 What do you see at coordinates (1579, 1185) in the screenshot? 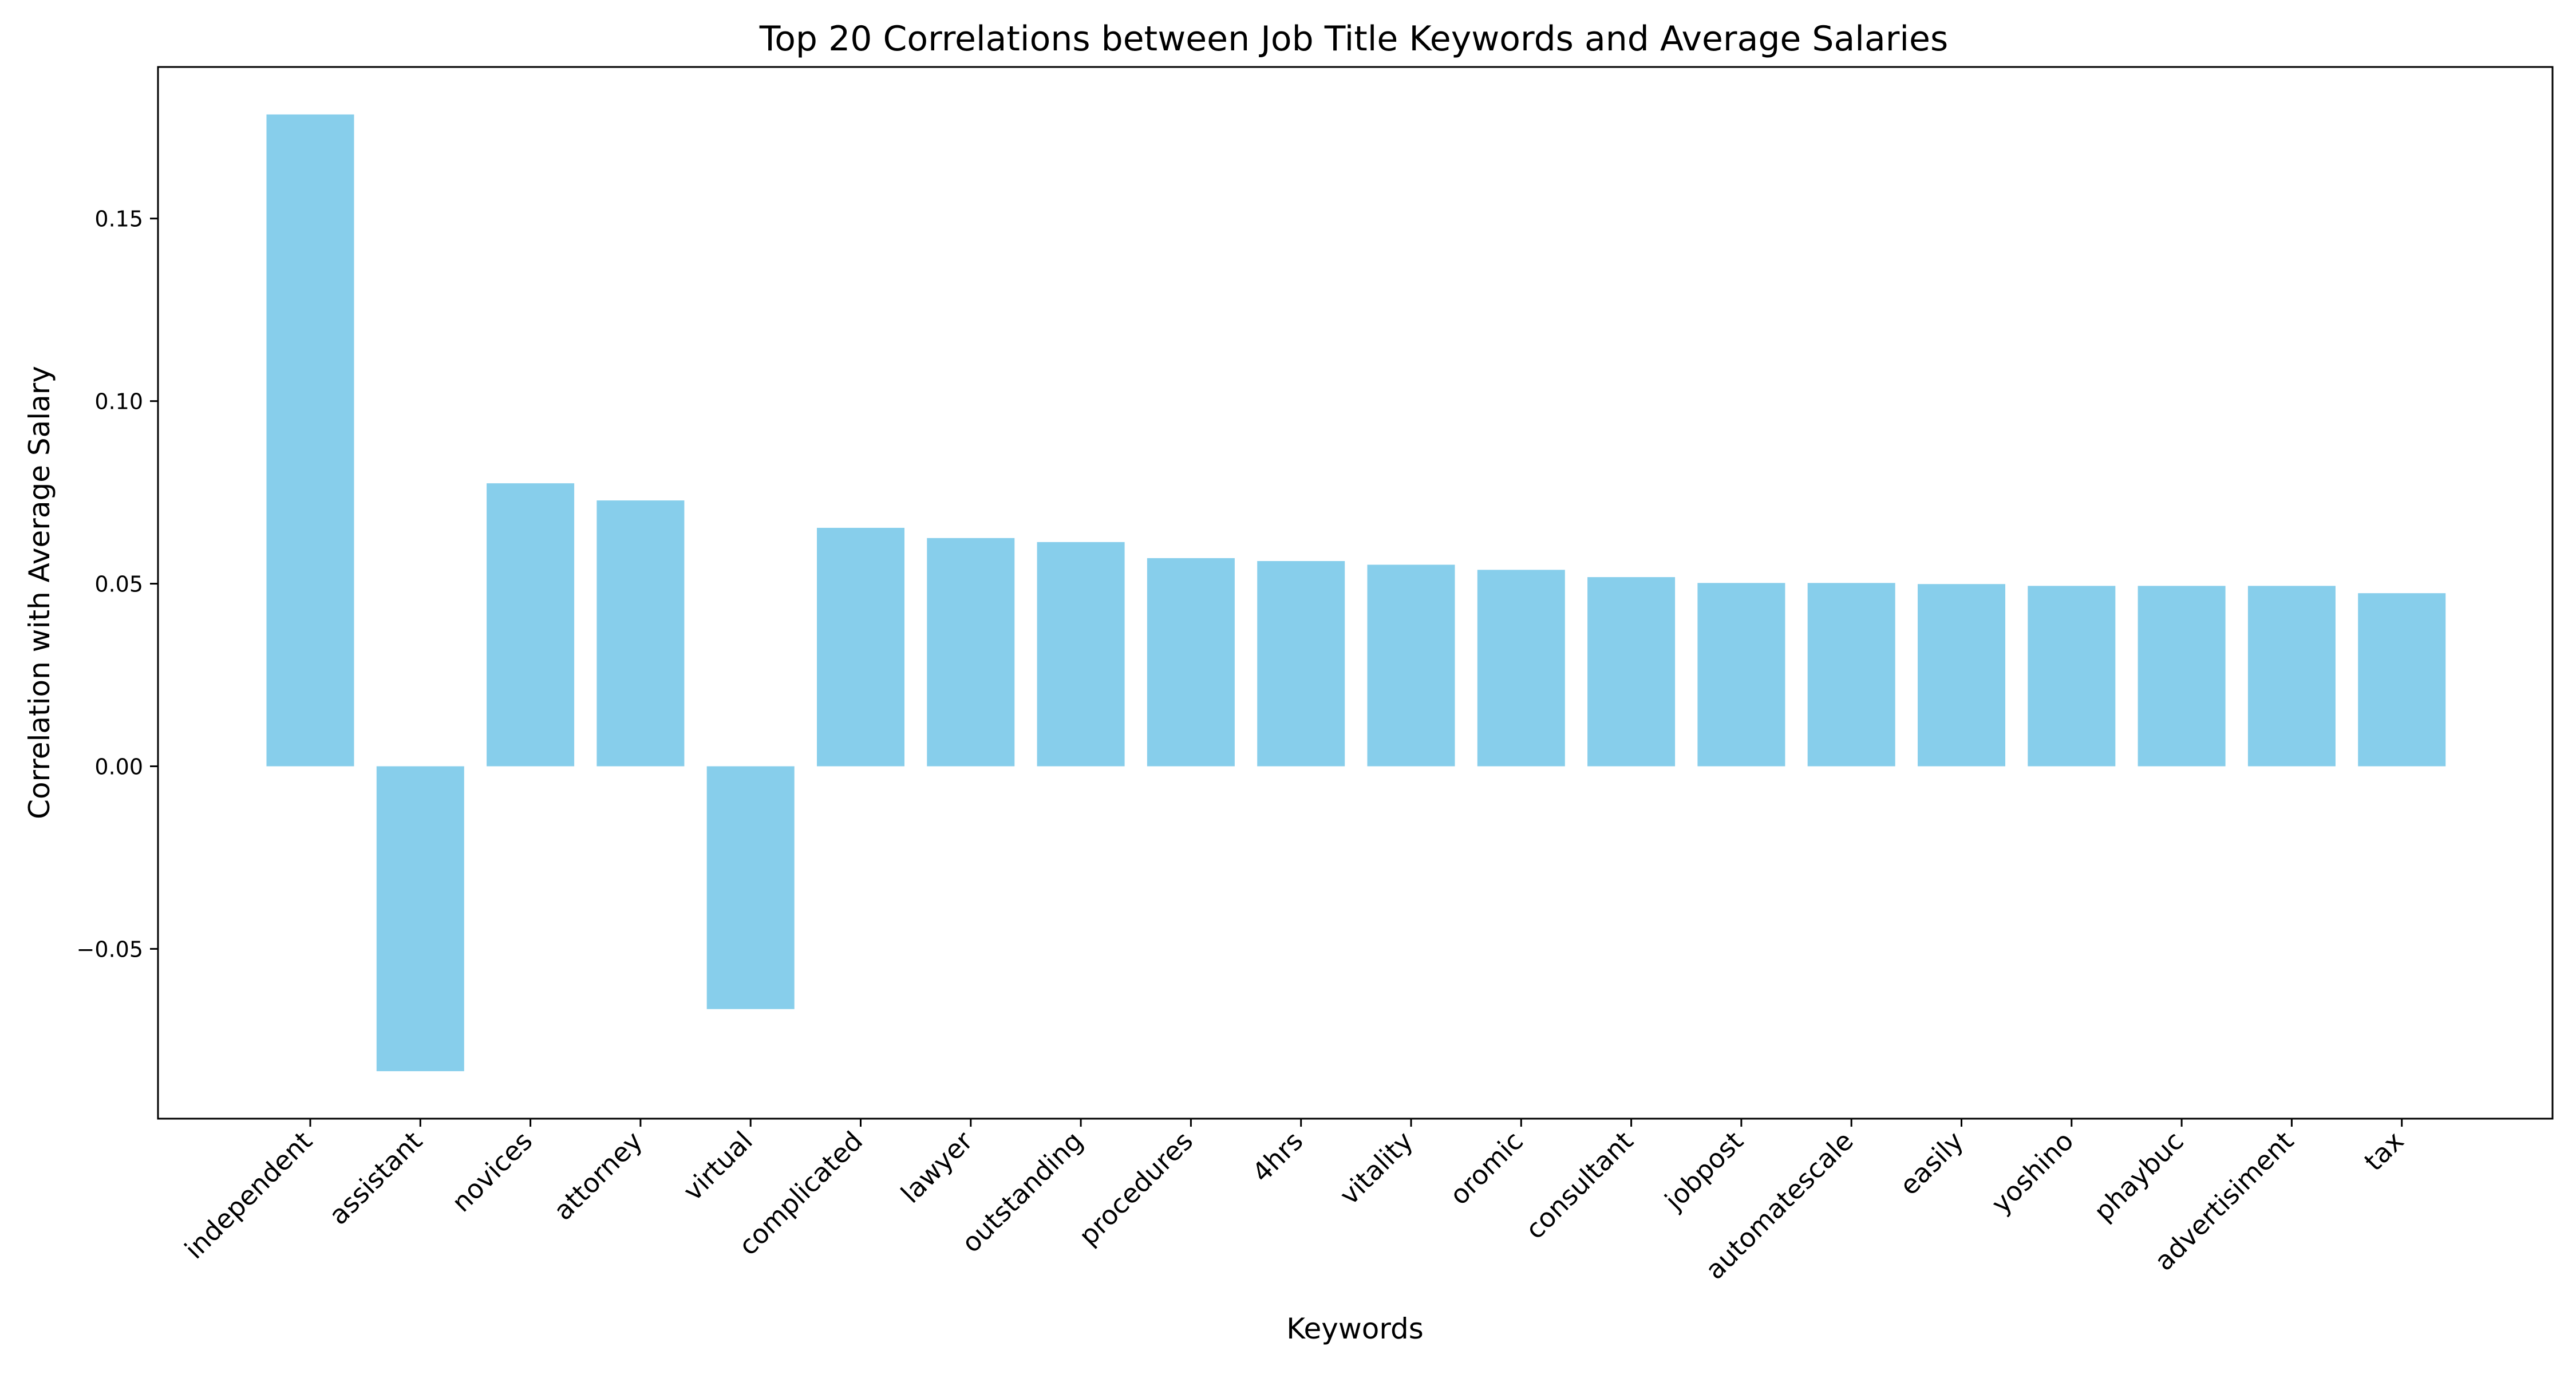
I see `x-tick-label: consultant` at bounding box center [1579, 1185].